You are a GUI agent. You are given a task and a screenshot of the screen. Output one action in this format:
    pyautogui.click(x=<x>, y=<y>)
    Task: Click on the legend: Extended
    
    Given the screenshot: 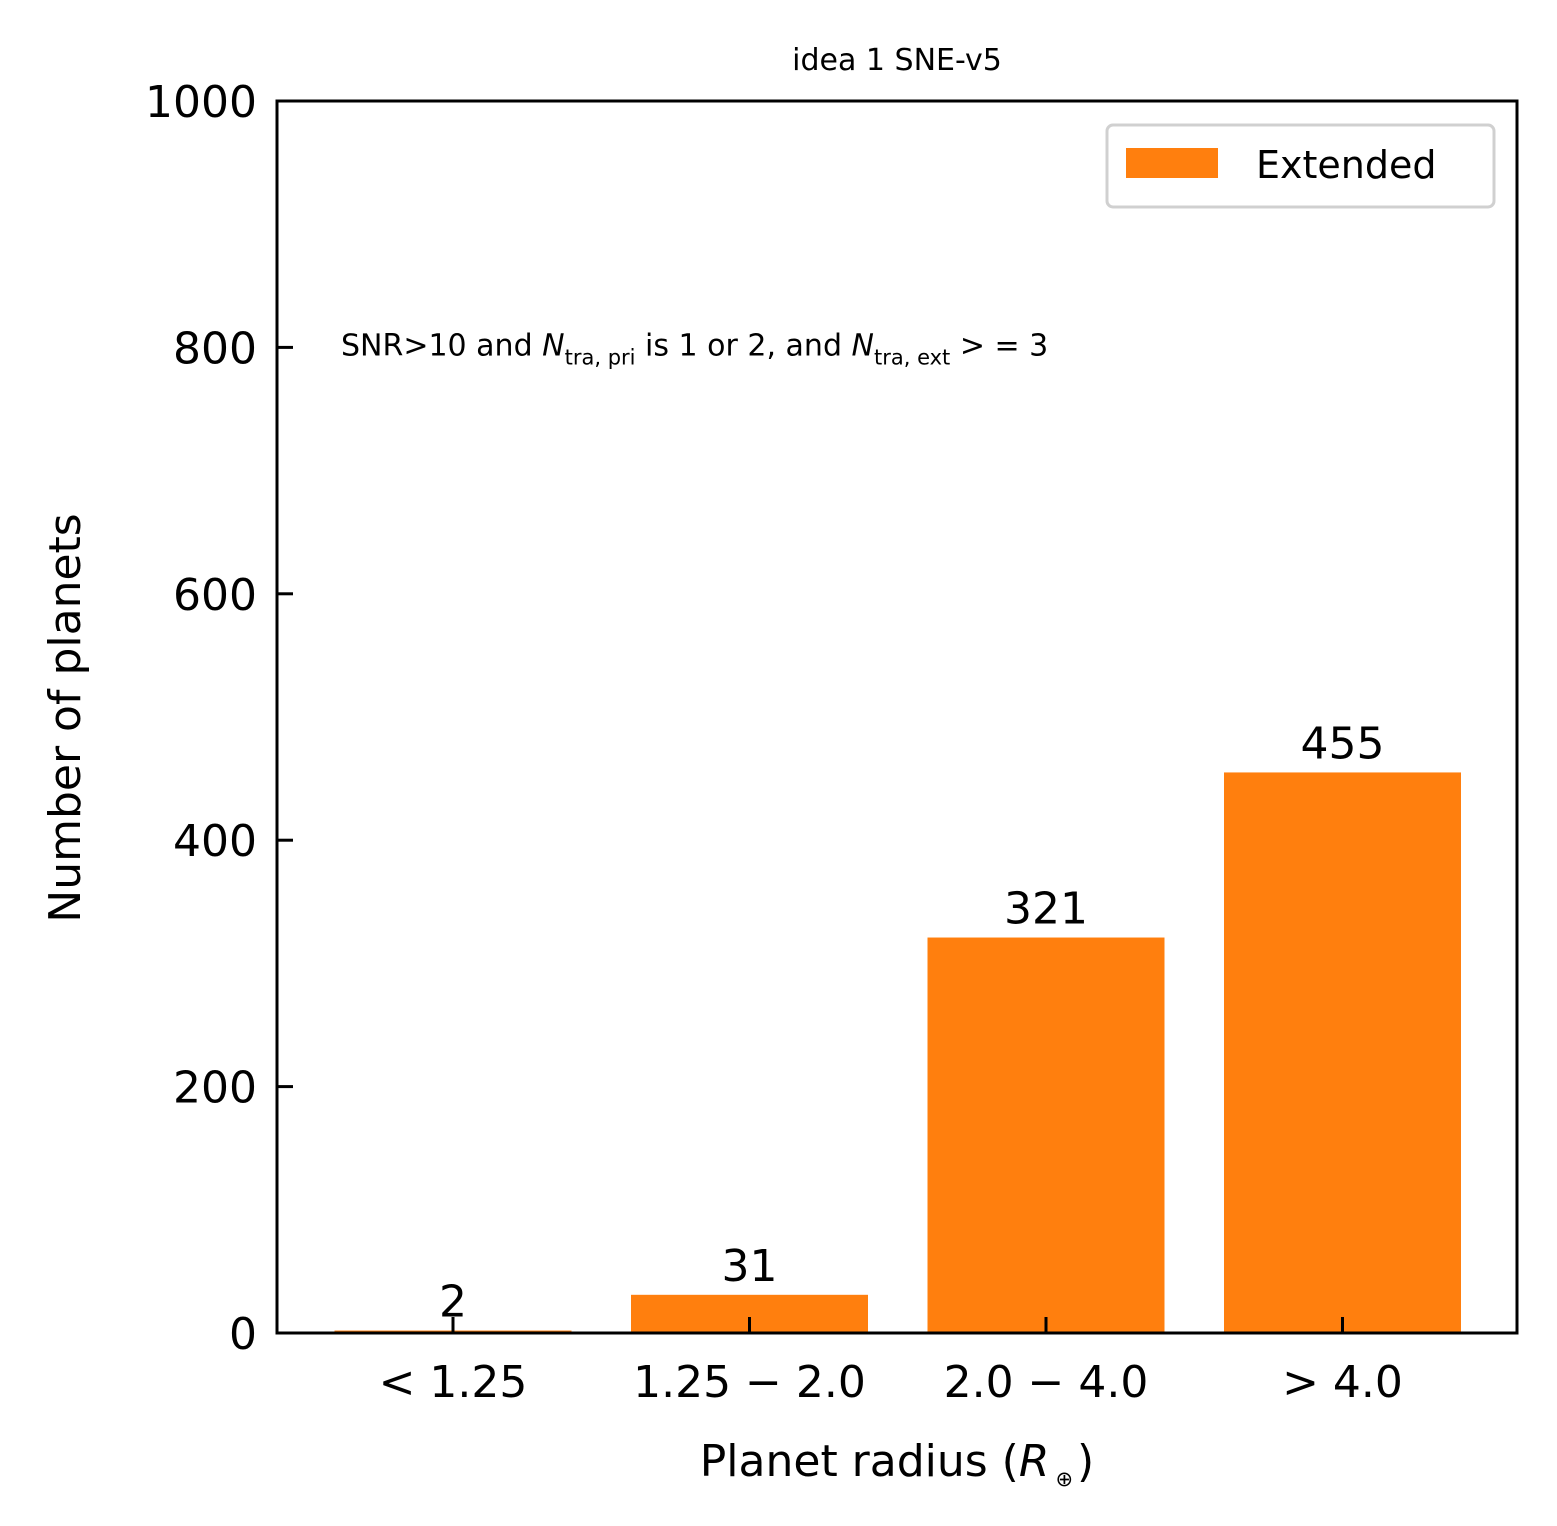 What is the action you would take?
    pyautogui.click(x=1300, y=166)
    